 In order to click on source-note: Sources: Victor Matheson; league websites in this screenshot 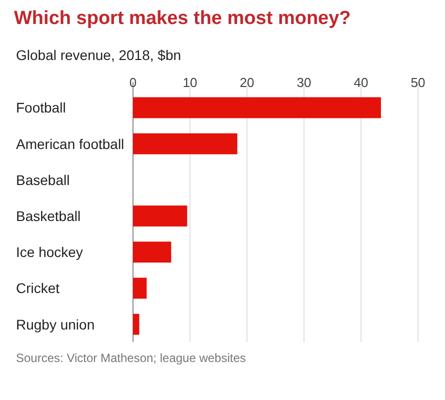, I will do `click(131, 358)`.